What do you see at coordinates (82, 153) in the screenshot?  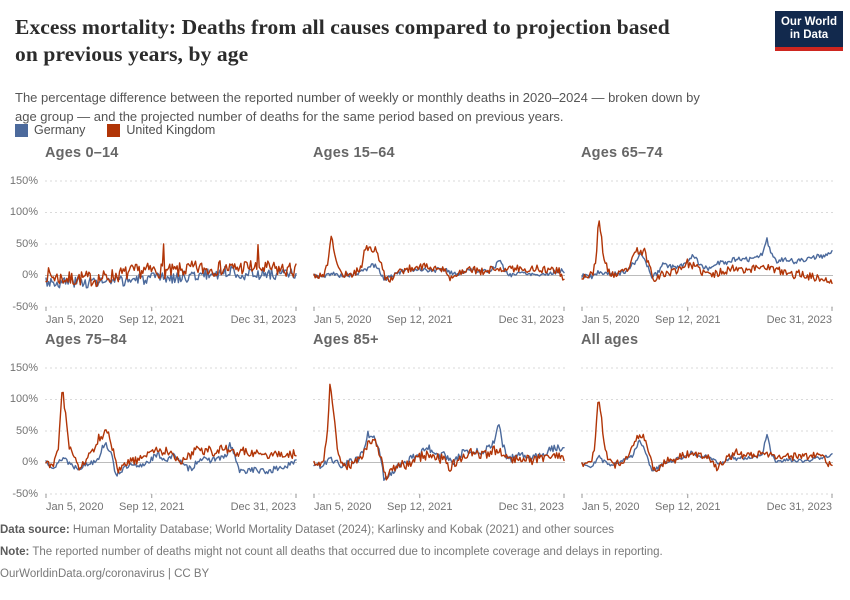 I see `panel-title-ages-0-14: Ages 0–14` at bounding box center [82, 153].